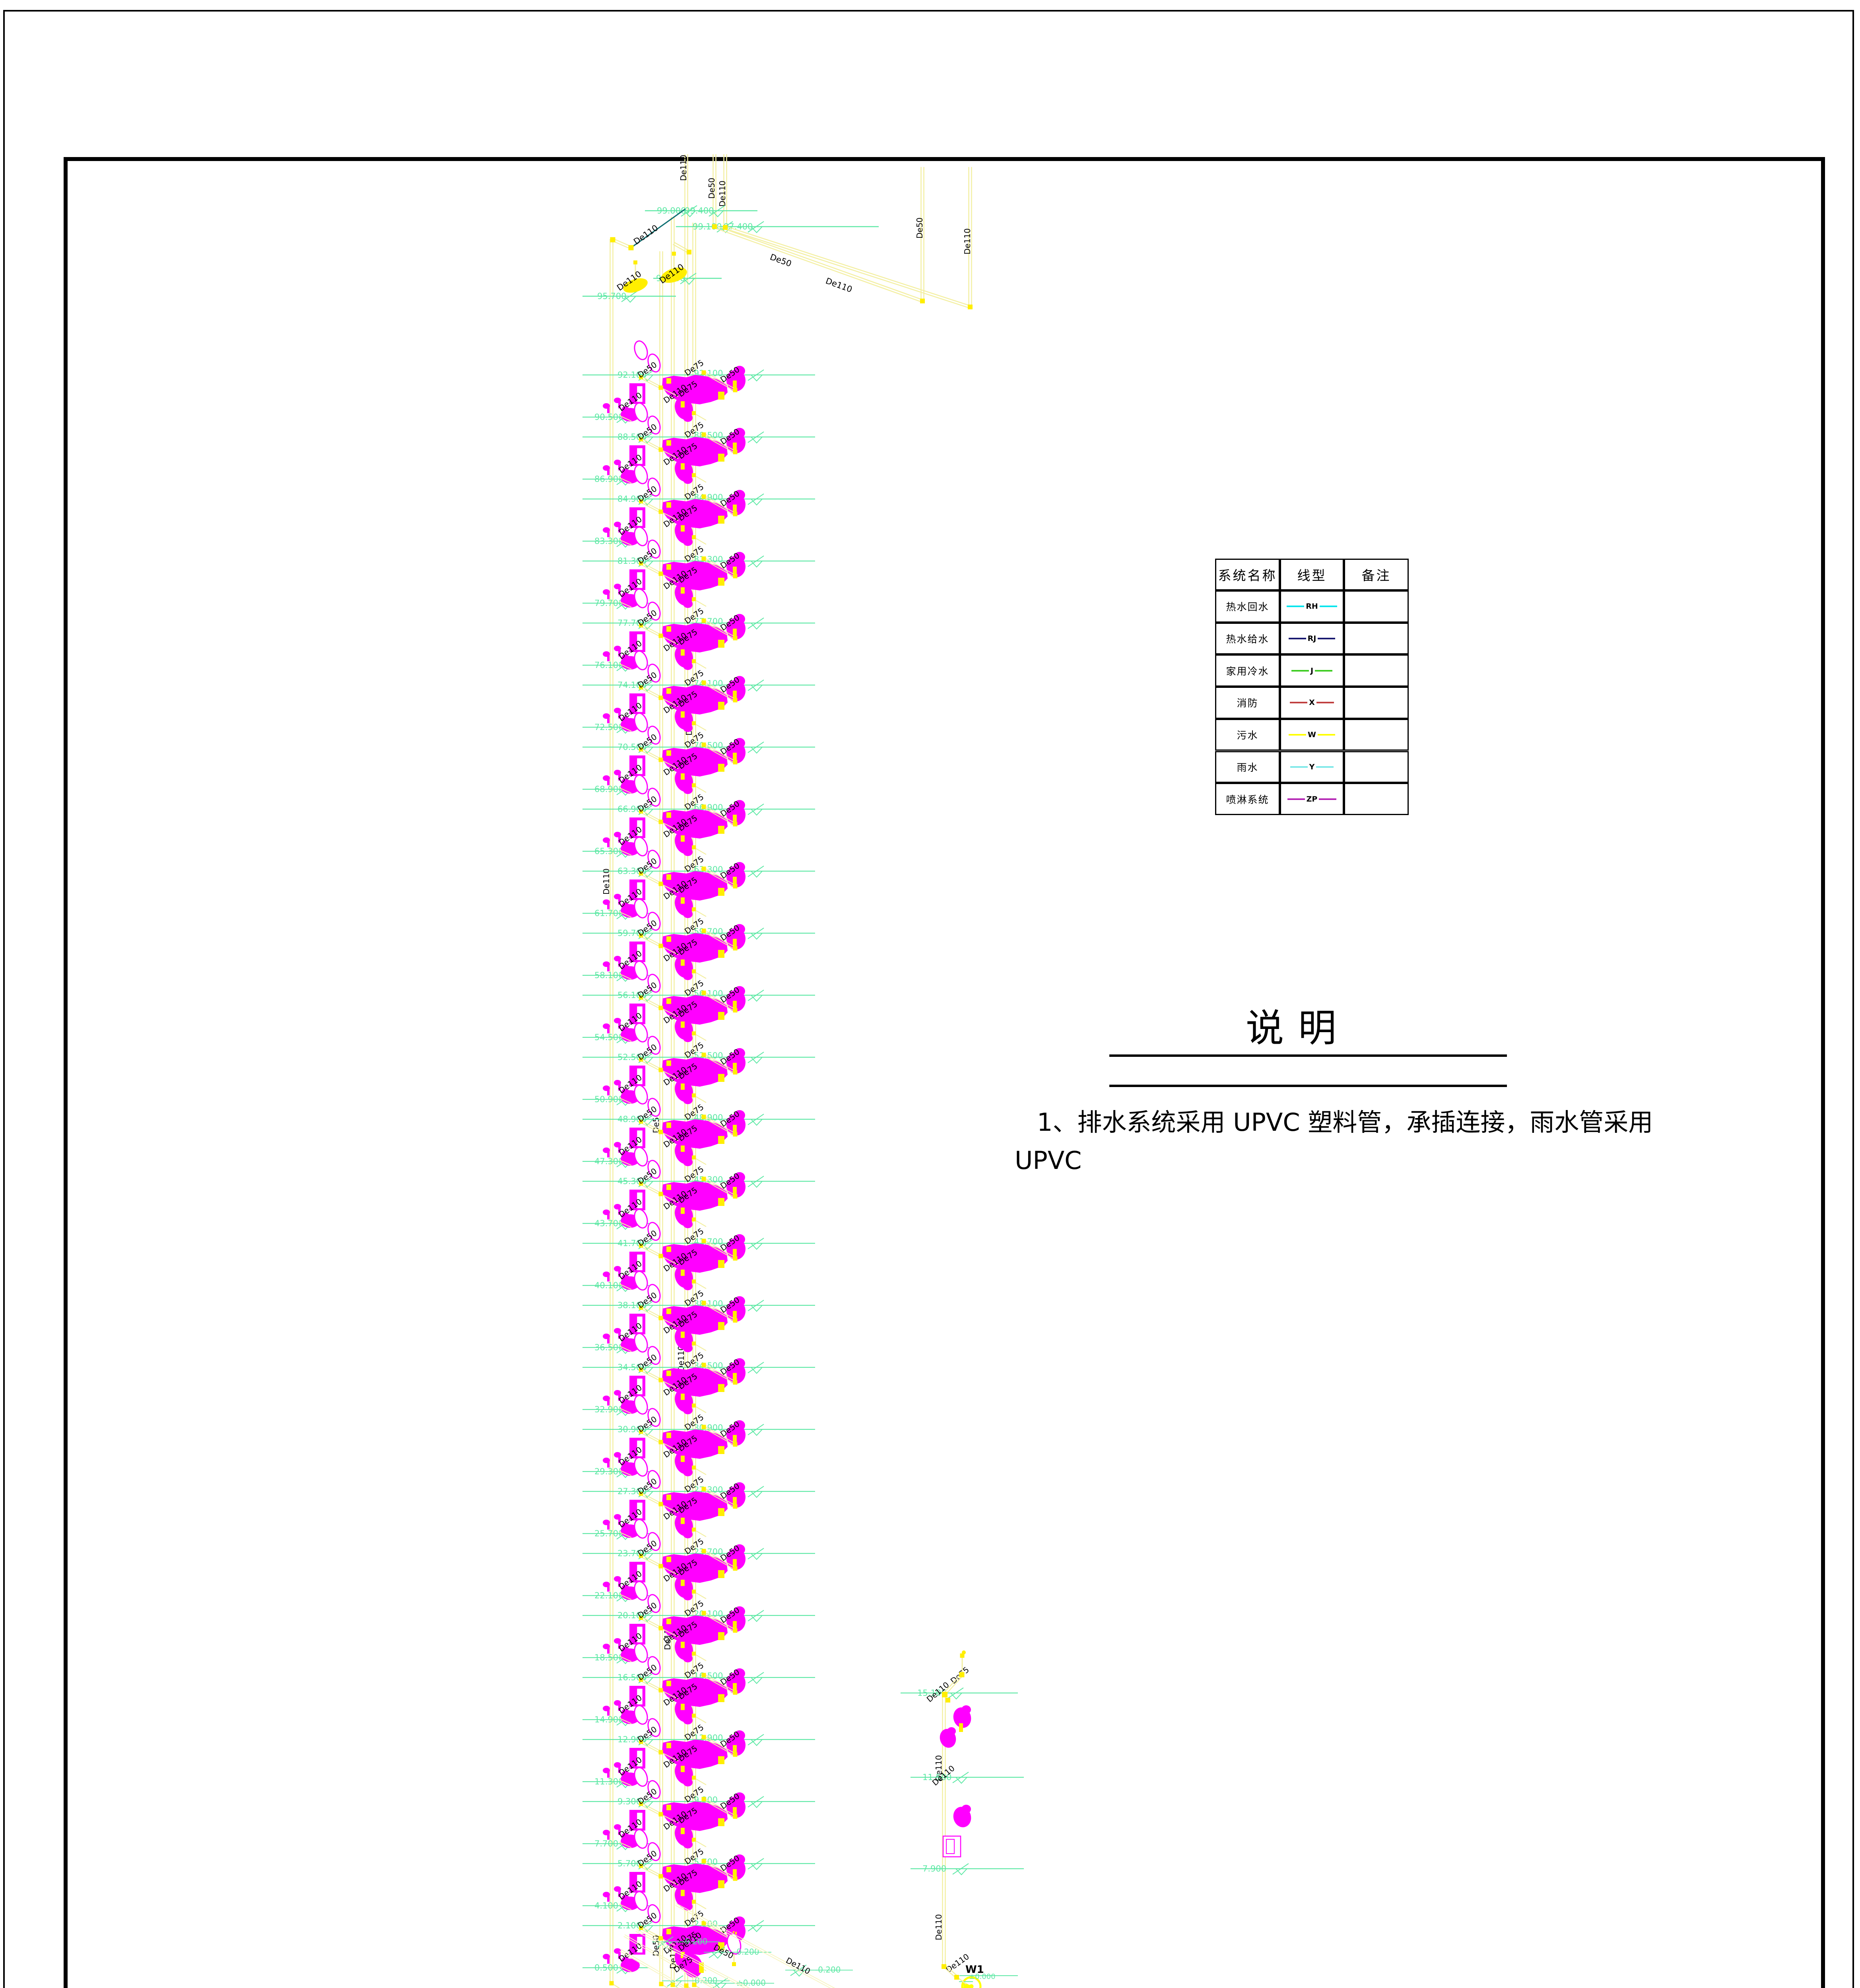  Describe the element at coordinates (608, 1347) in the screenshot. I see `elevation-label: 36.500` at that location.